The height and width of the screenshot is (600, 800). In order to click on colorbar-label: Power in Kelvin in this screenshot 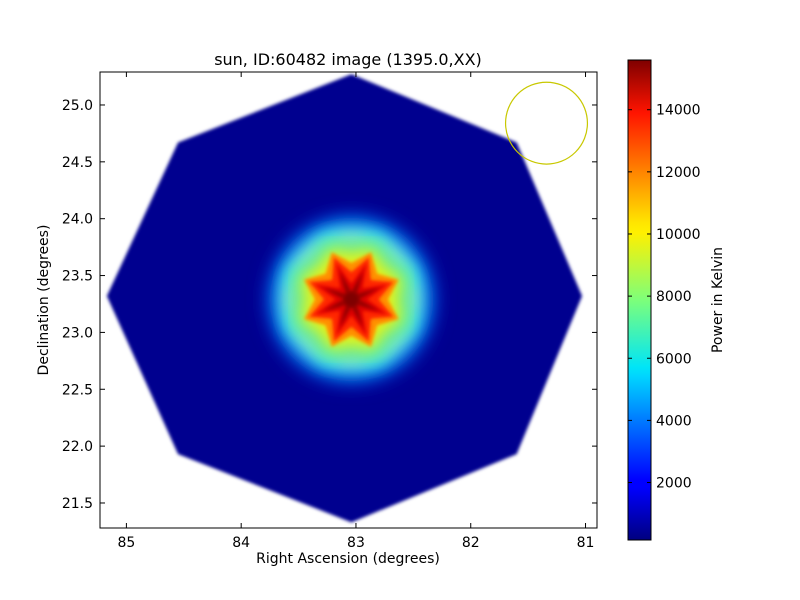, I will do `click(718, 300)`.